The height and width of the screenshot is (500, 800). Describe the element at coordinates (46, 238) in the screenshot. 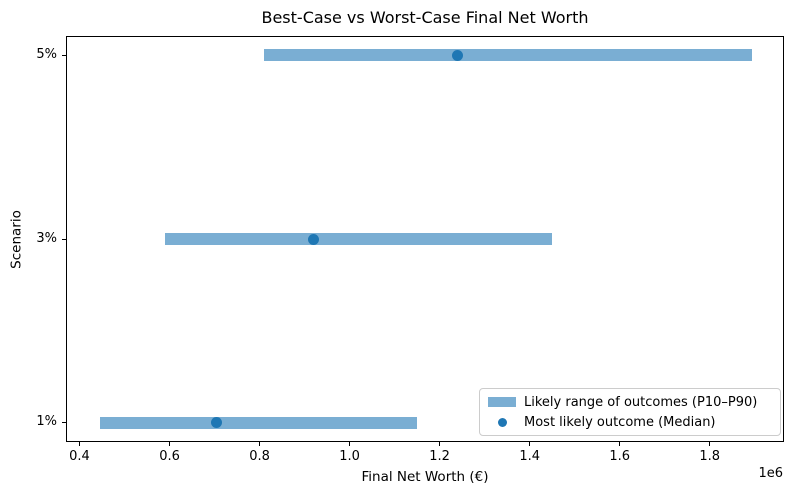

I see `y-tick-label: 3%` at that location.